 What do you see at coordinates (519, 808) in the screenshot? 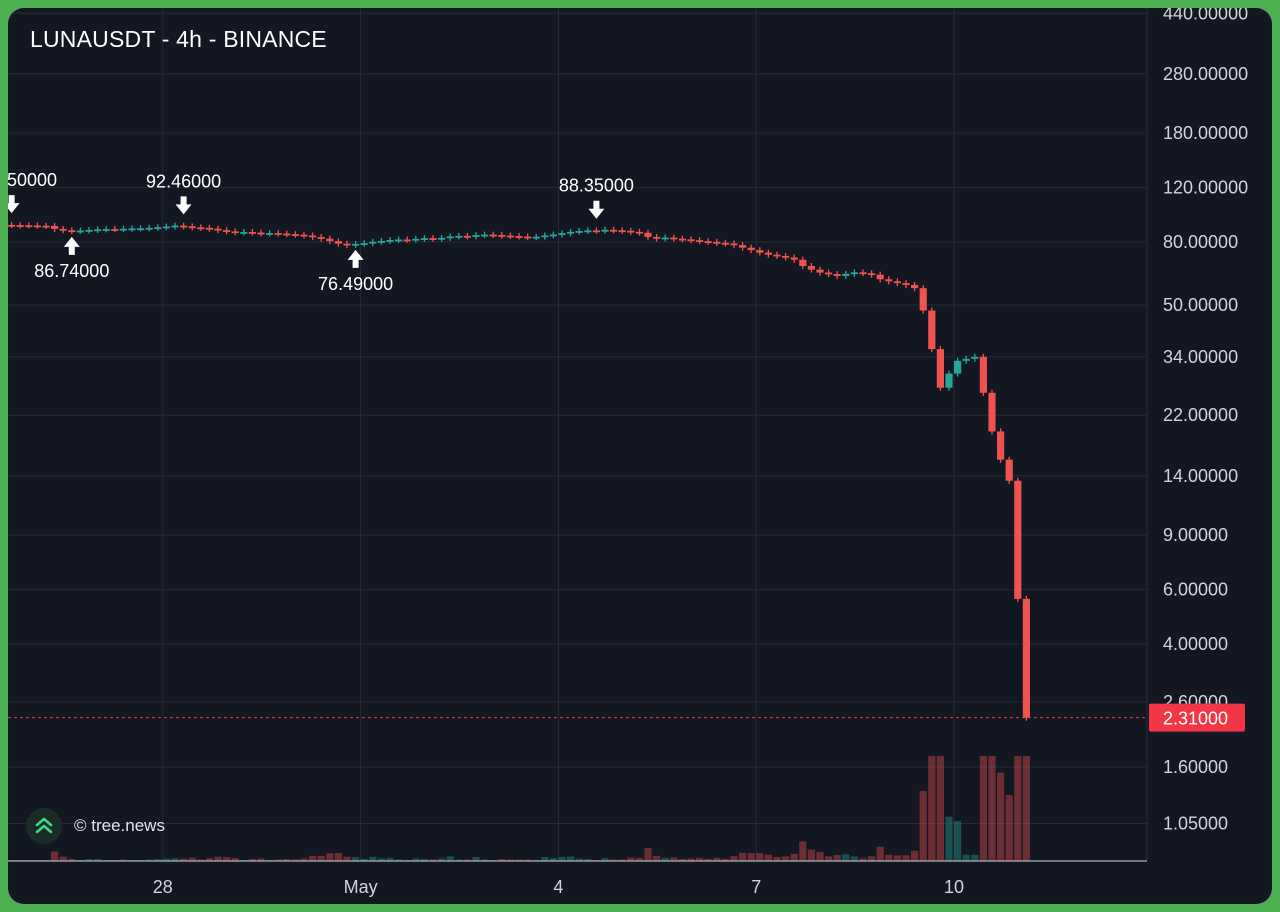
I see `volume-bars` at bounding box center [519, 808].